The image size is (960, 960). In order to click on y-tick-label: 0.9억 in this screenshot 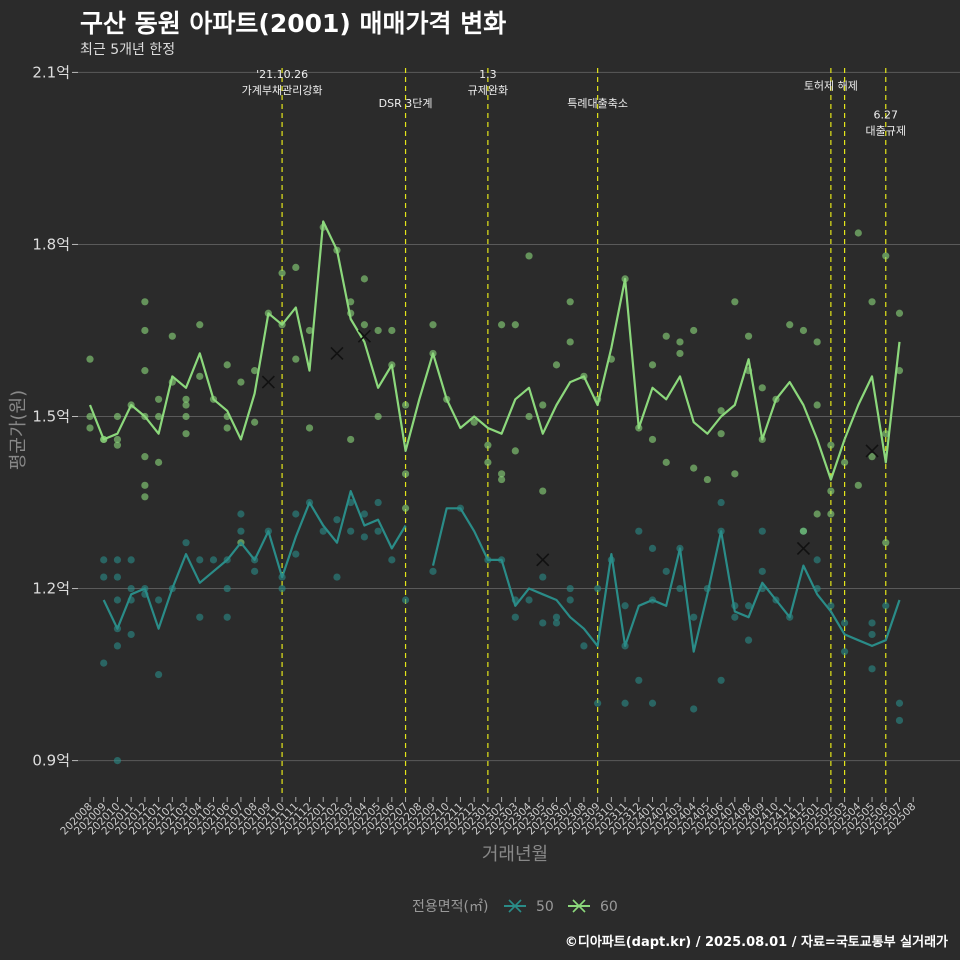, I will do `click(51, 761)`.